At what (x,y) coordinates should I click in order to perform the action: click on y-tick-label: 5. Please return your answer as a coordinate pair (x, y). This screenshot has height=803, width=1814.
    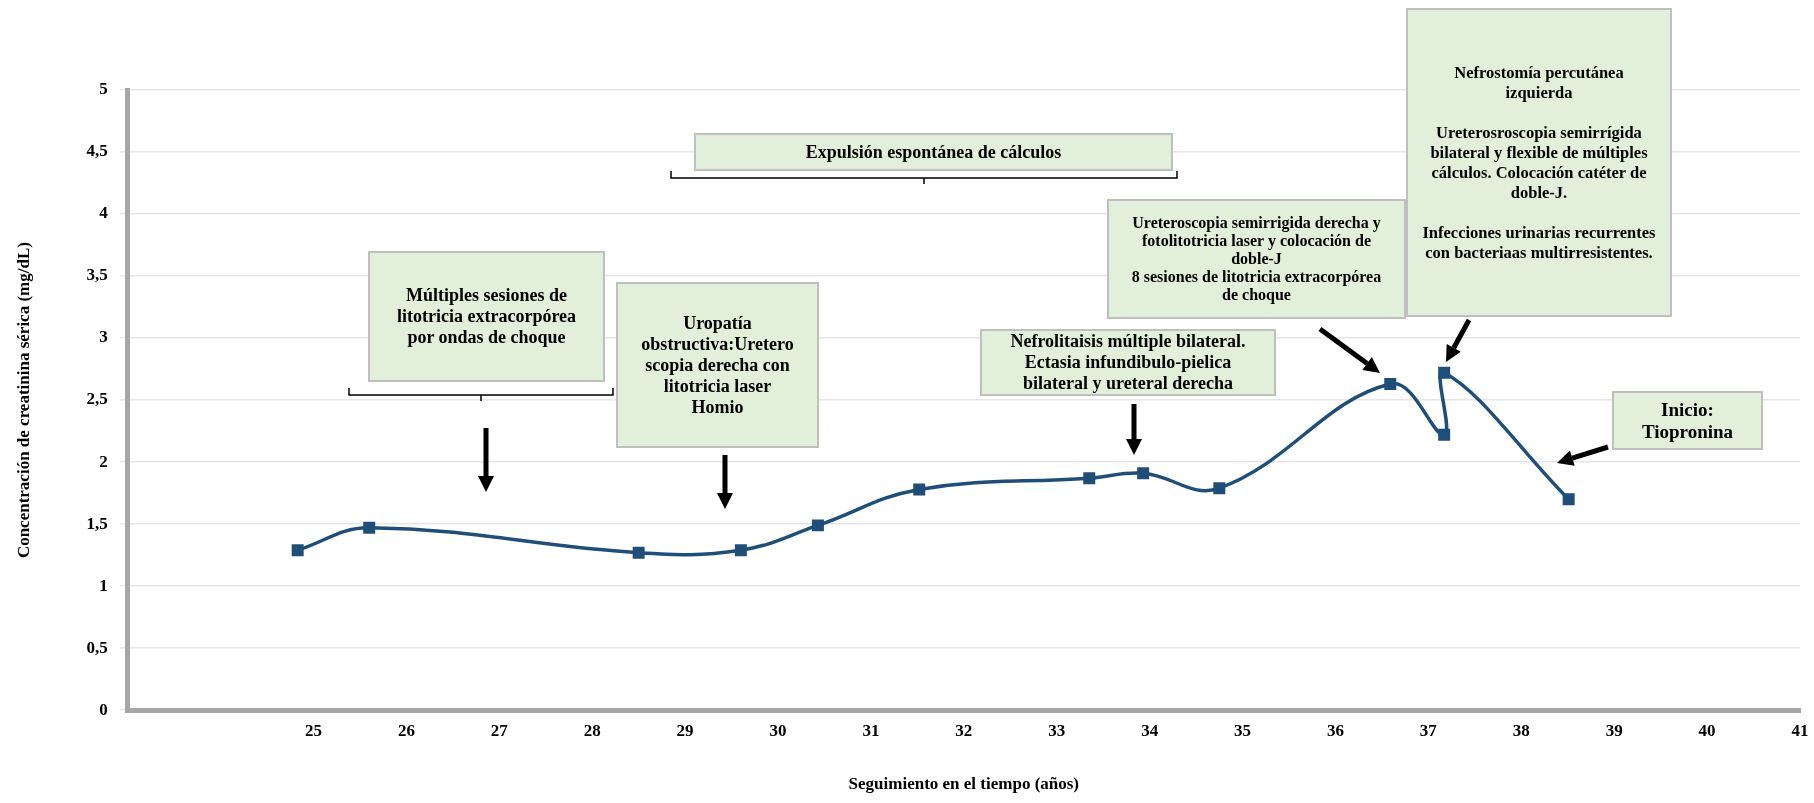
    Looking at the image, I should click on (103, 89).